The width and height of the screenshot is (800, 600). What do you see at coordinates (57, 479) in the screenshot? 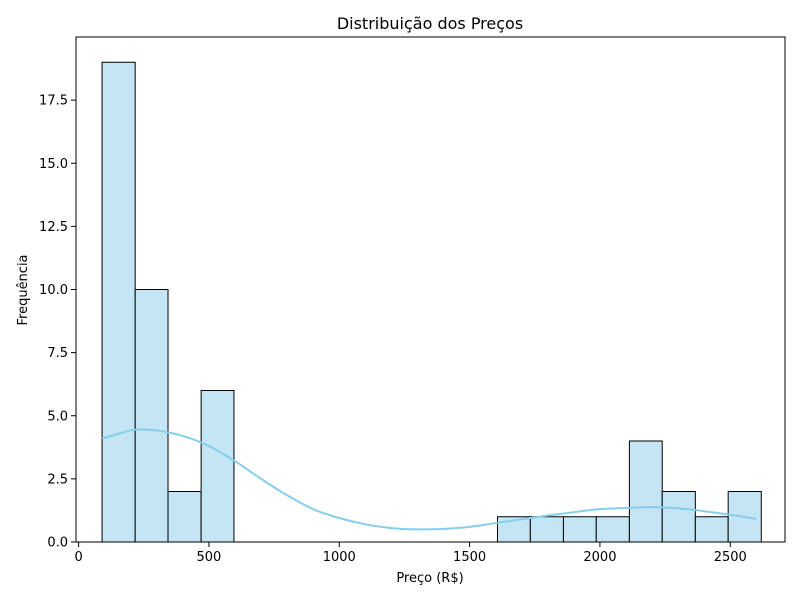
I see `y-tick-label: 2.5` at bounding box center [57, 479].